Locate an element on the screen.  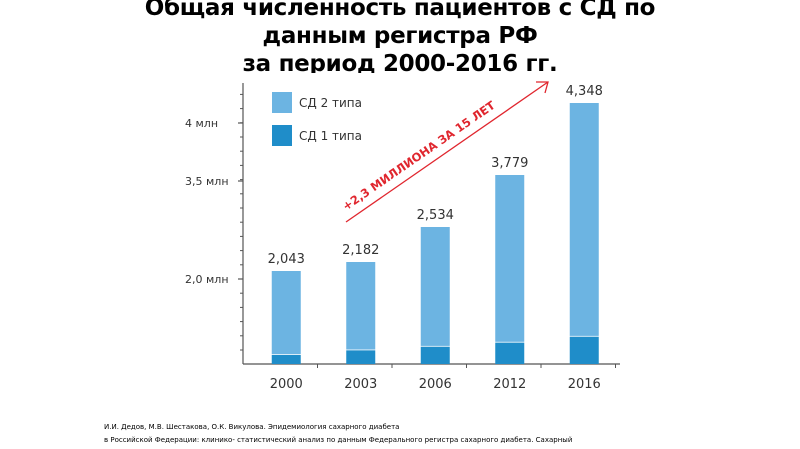
data-label-2006: 2,534 is located at coordinates (435, 215).